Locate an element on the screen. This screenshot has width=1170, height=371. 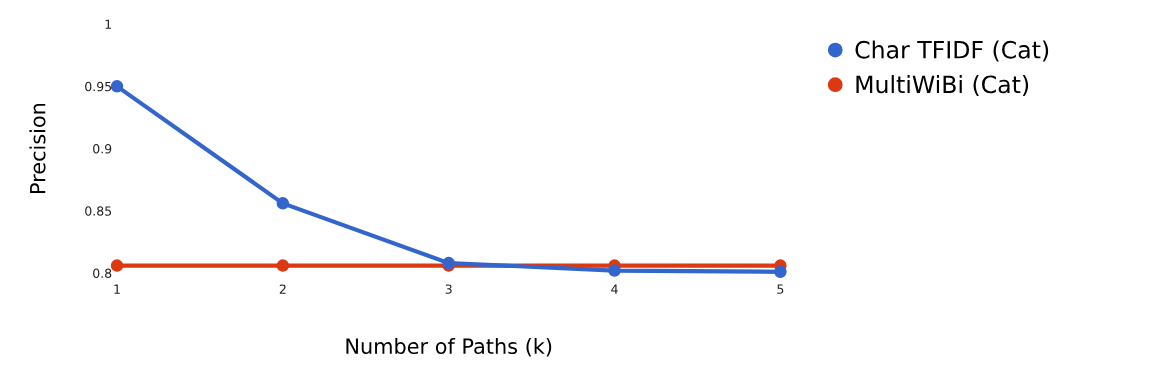
legend-label: Char TFIDF (Cat) is located at coordinates (952, 51).